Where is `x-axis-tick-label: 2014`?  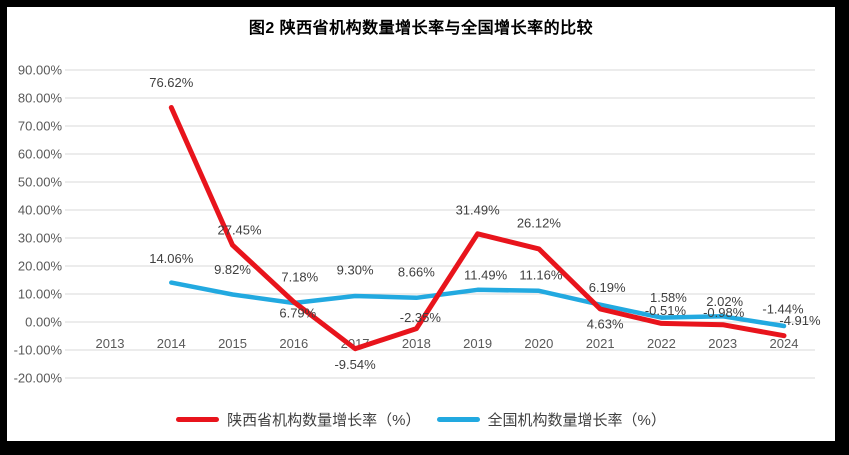 x-axis-tick-label: 2014 is located at coordinates (171, 343).